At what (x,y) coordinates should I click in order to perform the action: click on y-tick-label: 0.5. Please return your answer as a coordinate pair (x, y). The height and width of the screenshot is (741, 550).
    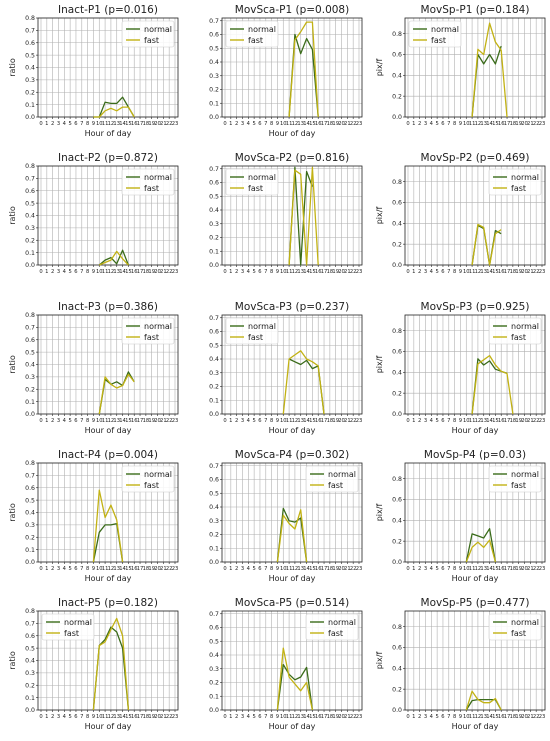
    Looking at the image, I should click on (214, 345).